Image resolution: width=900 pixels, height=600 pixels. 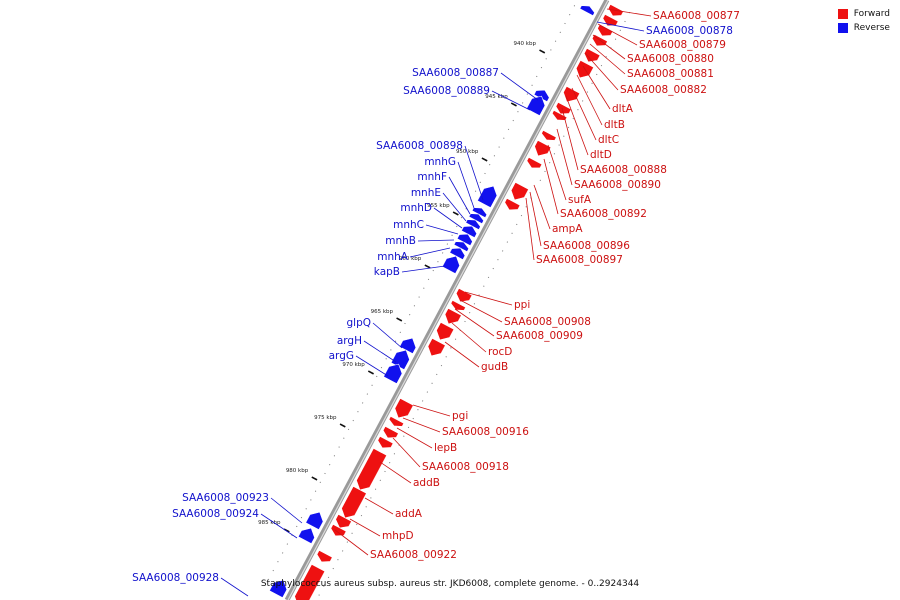 What do you see at coordinates (617, 185) in the screenshot?
I see `gene-label-fwd-10: SAA6008_00890` at bounding box center [617, 185].